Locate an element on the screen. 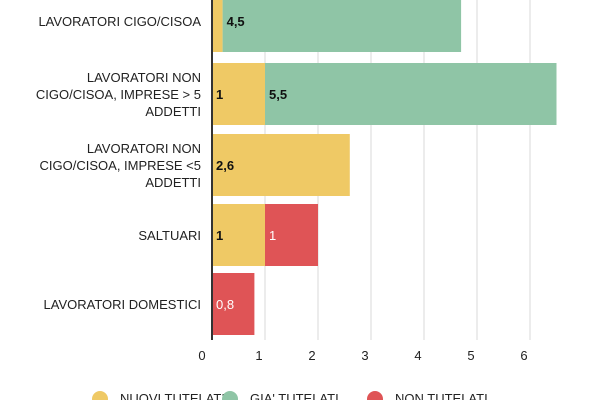  legend-label: GIA' TUTELATI is located at coordinates (294, 395).